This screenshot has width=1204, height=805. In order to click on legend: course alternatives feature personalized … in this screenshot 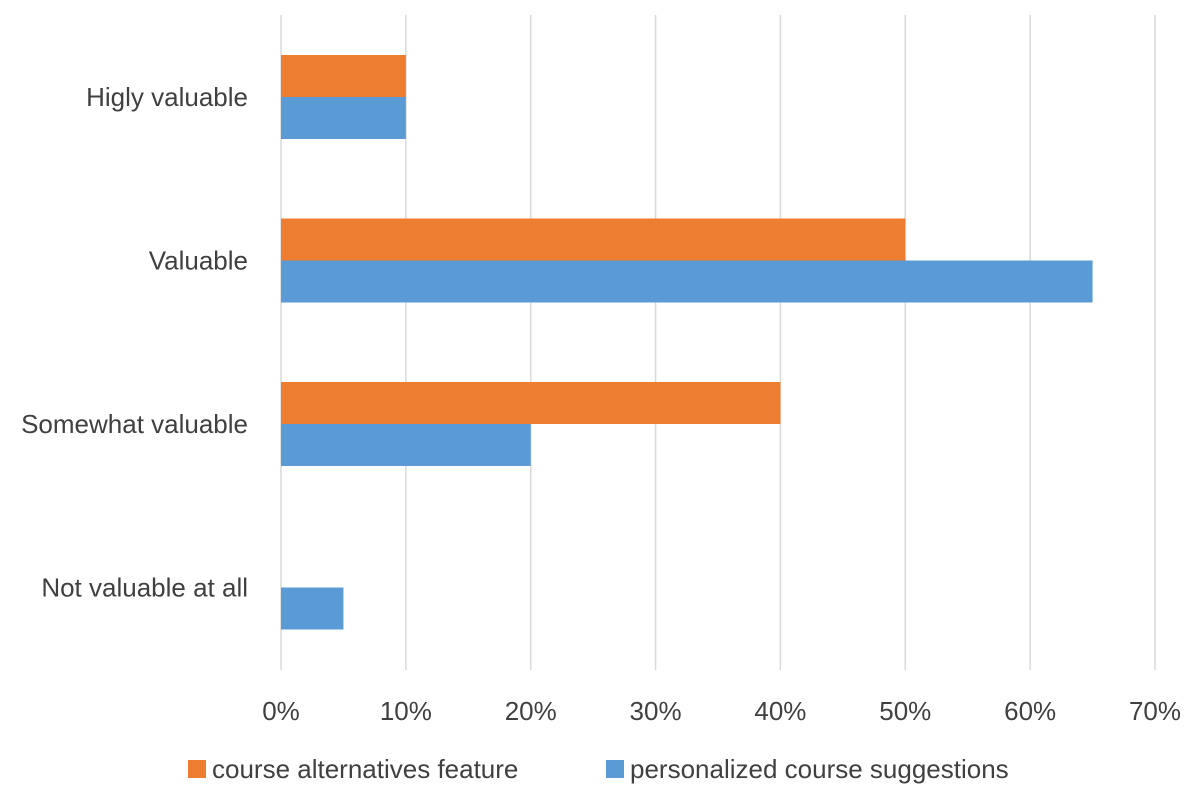, I will do `click(598, 769)`.